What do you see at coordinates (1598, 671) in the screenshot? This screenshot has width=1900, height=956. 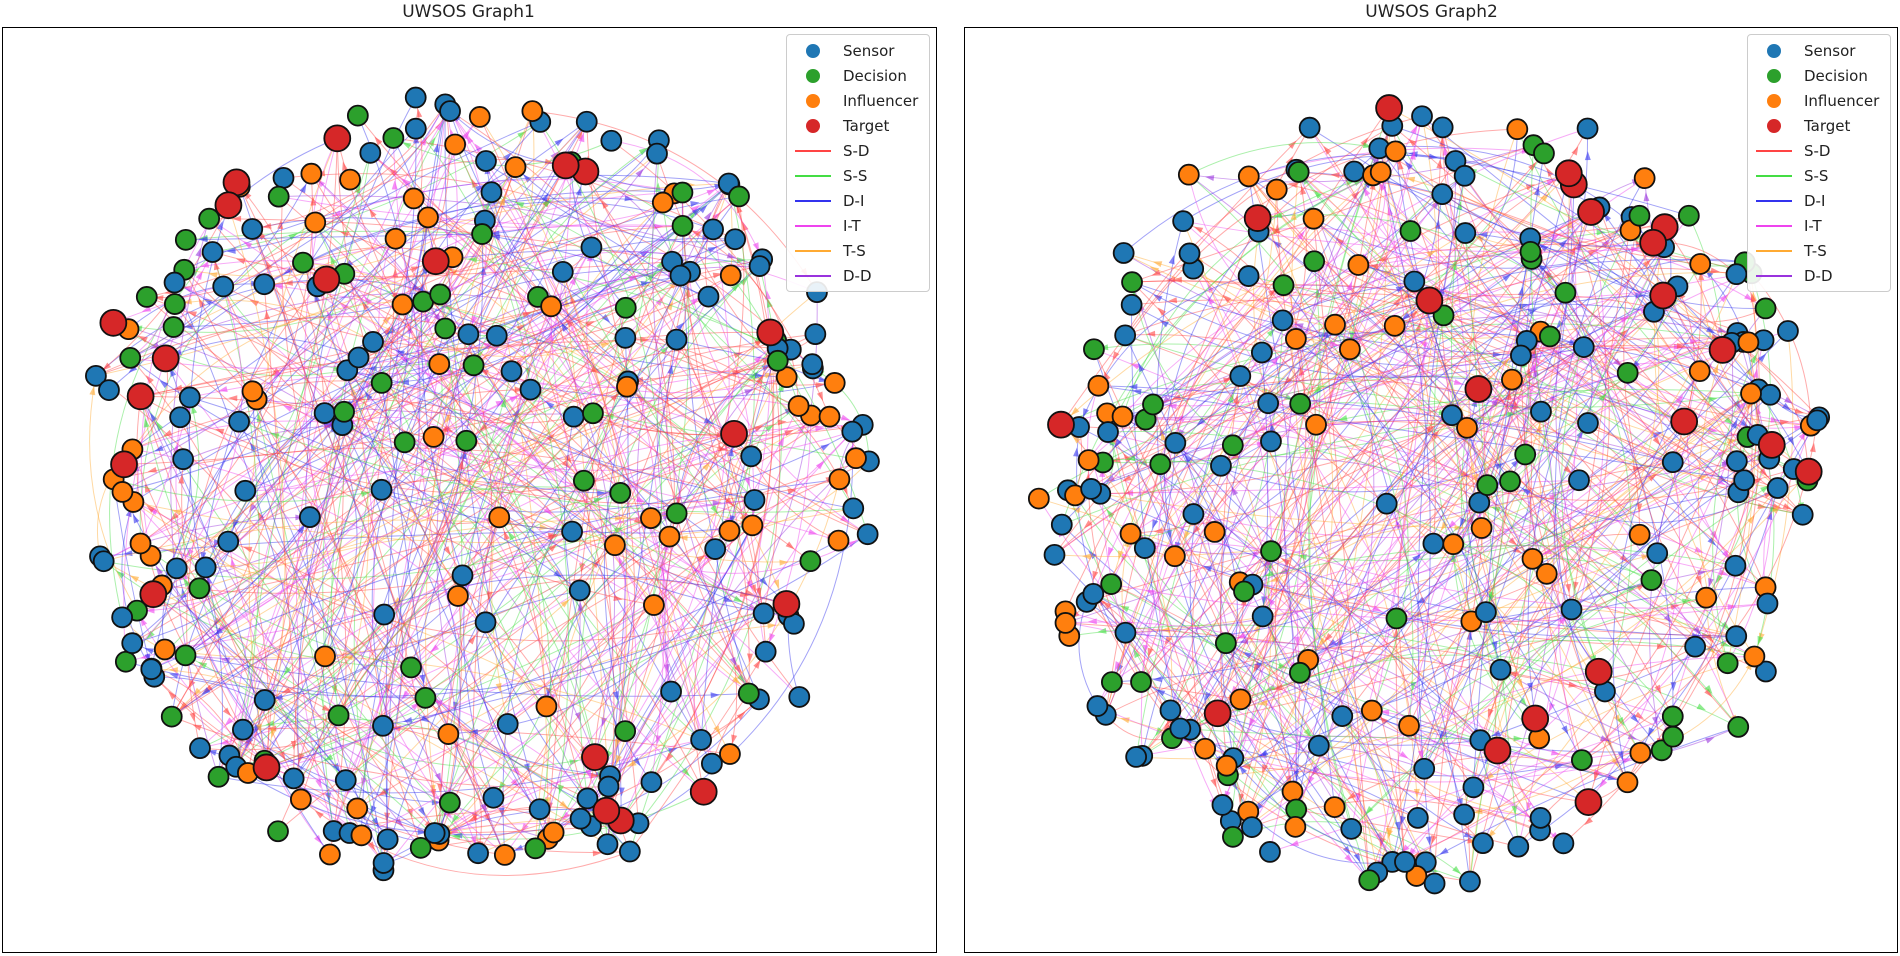 I see `target-node` at bounding box center [1598, 671].